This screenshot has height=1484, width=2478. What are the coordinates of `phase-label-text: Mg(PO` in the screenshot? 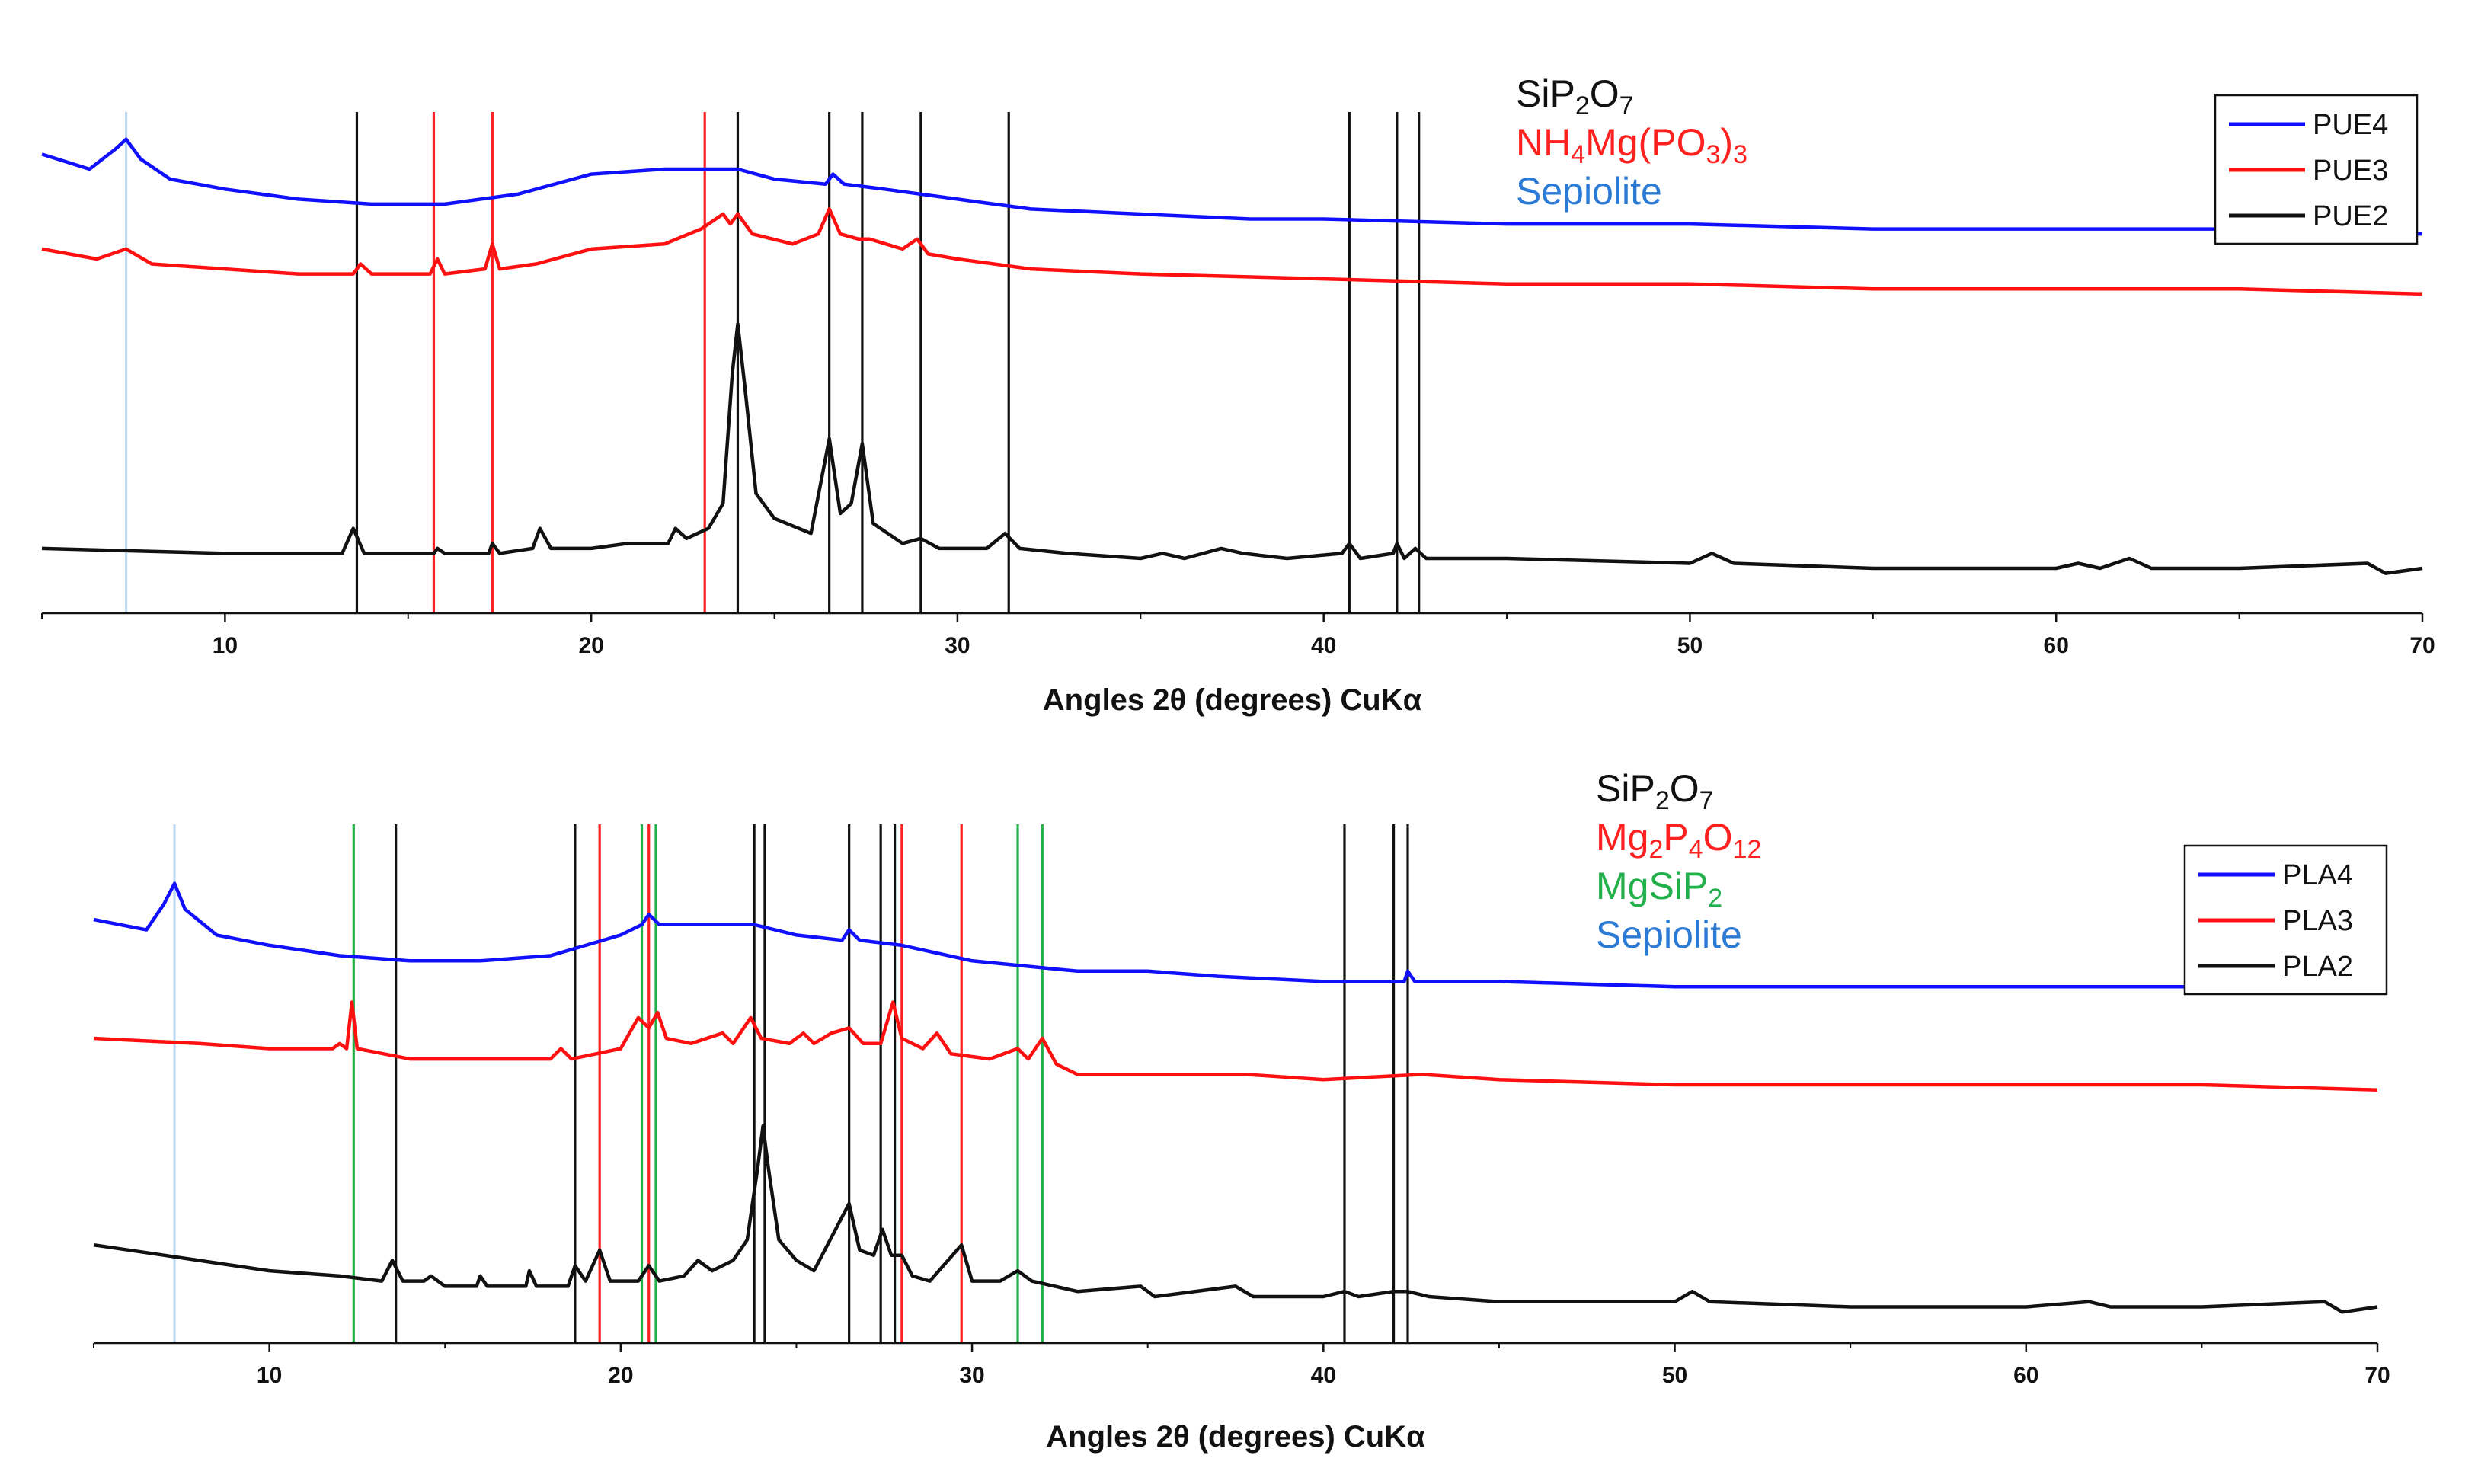 It's located at (1646, 142).